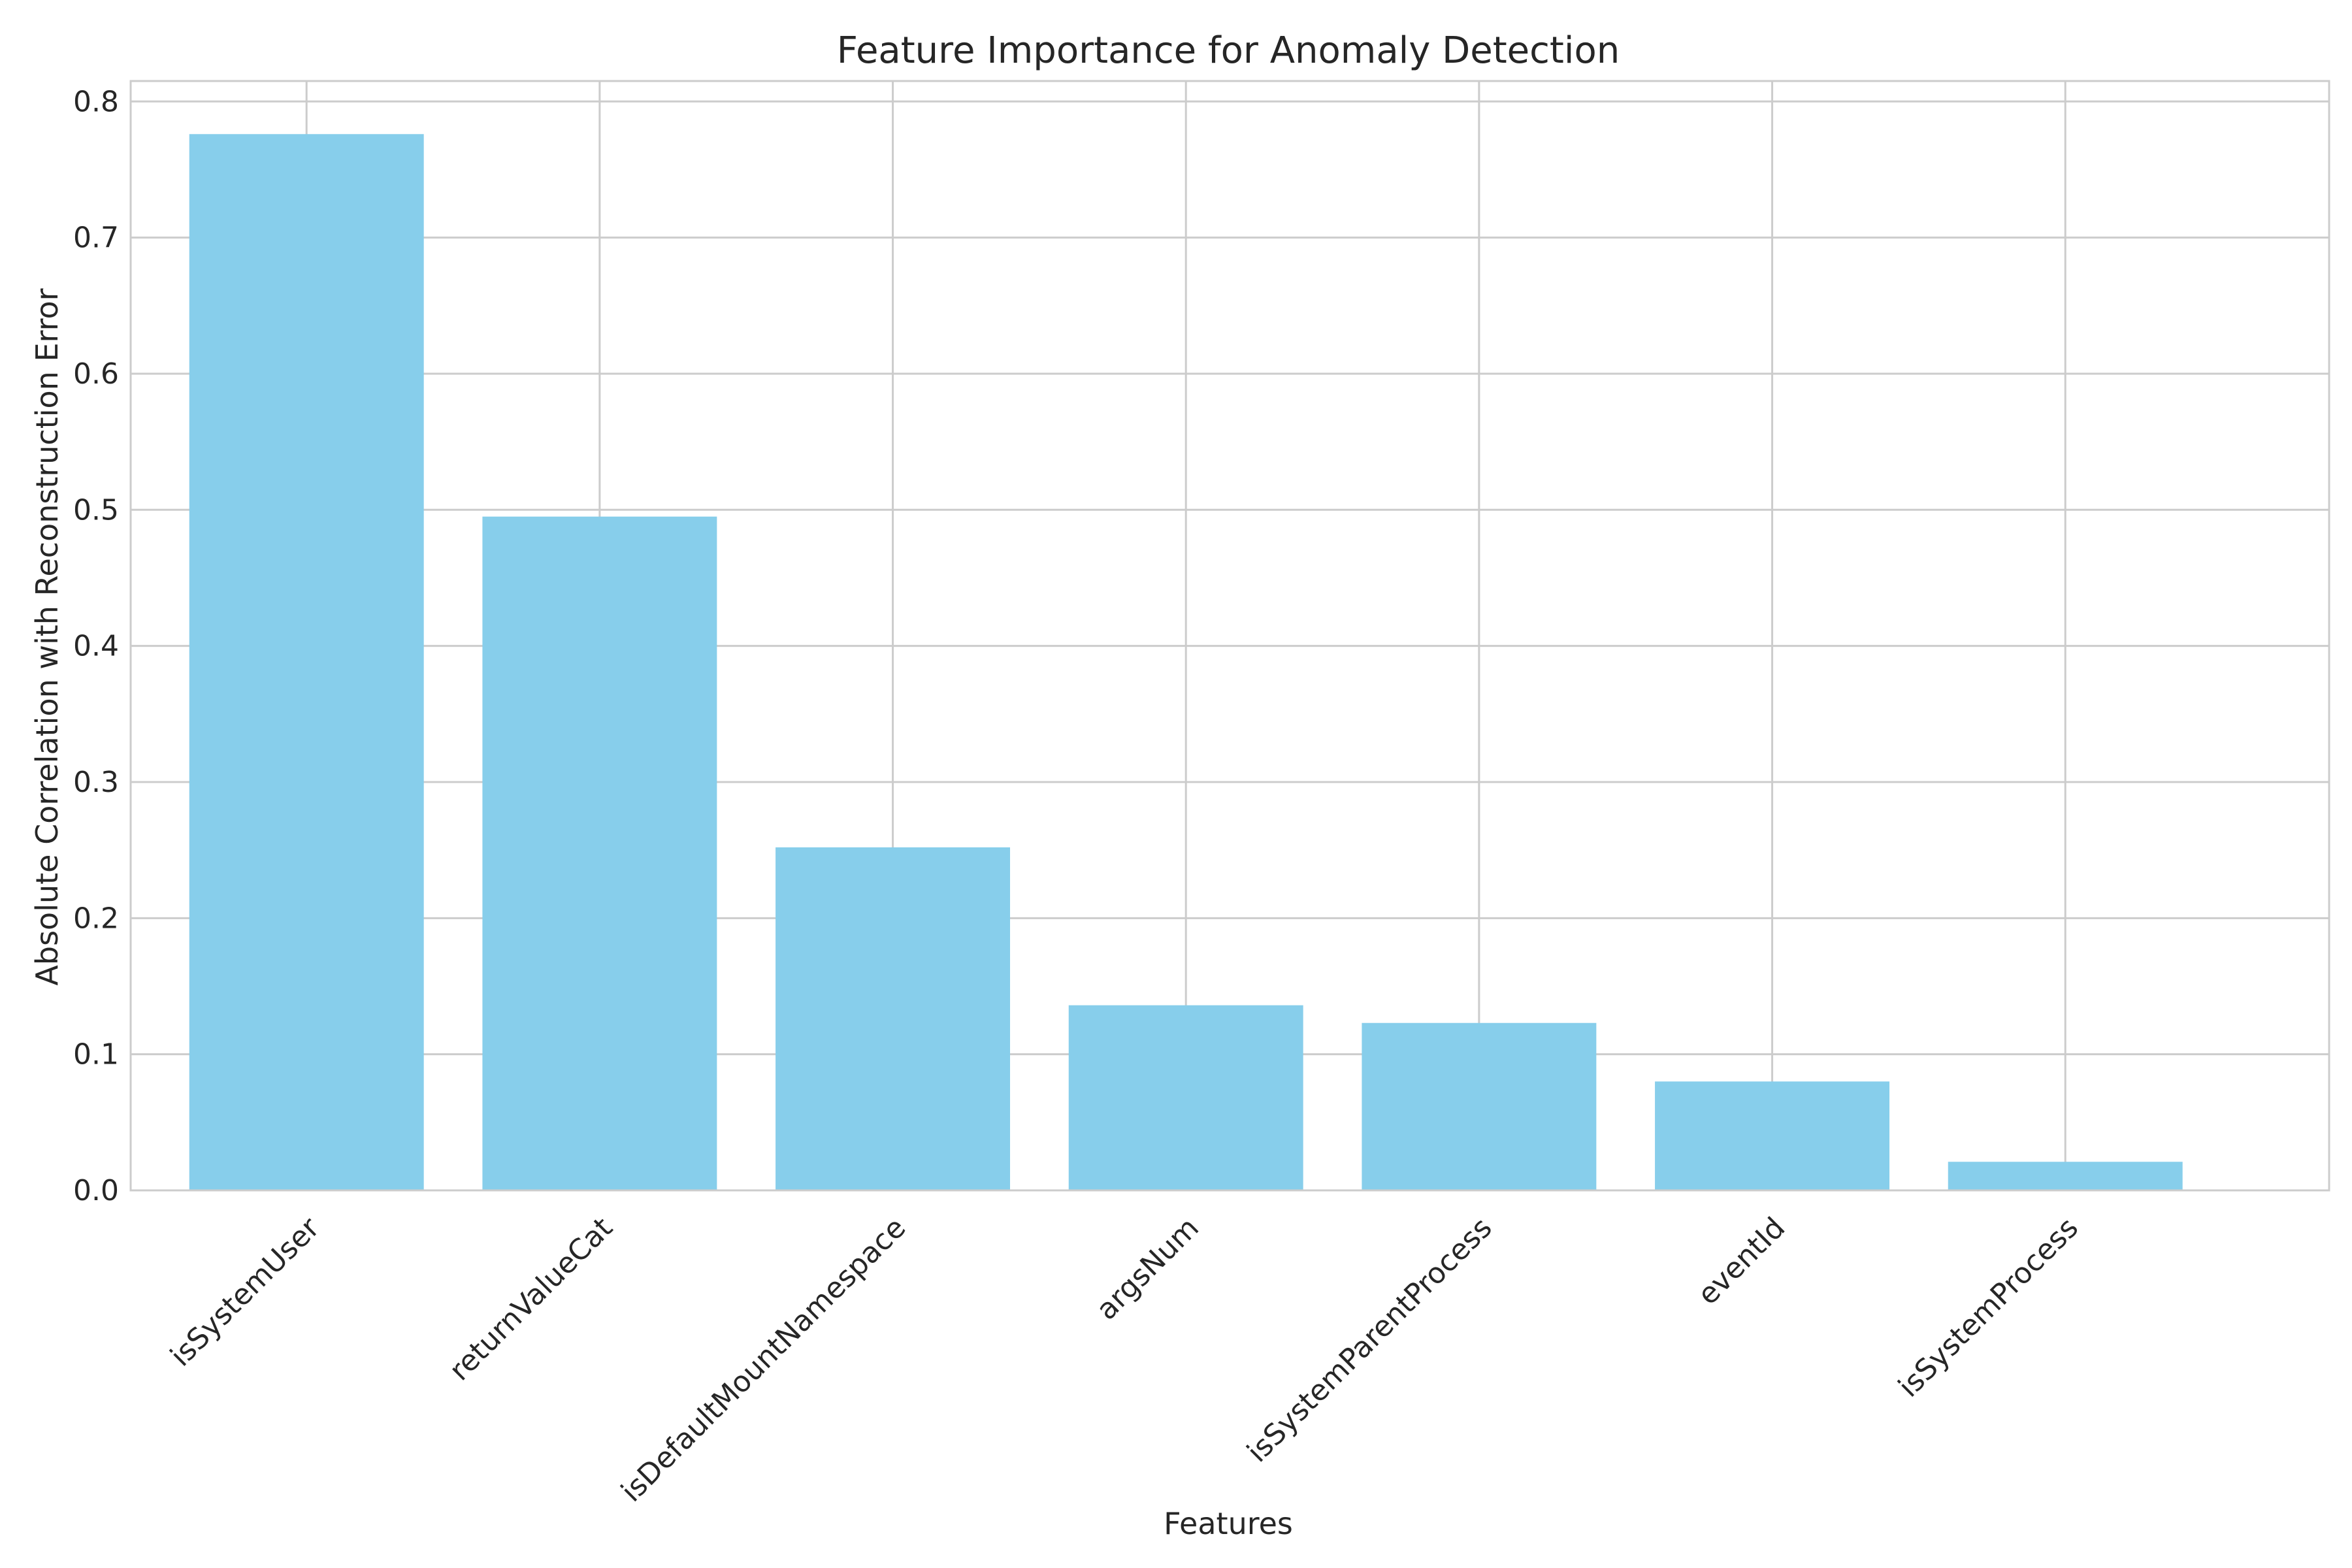 The height and width of the screenshot is (1568, 2352). I want to click on x-axis-label: Features, so click(1228, 1523).